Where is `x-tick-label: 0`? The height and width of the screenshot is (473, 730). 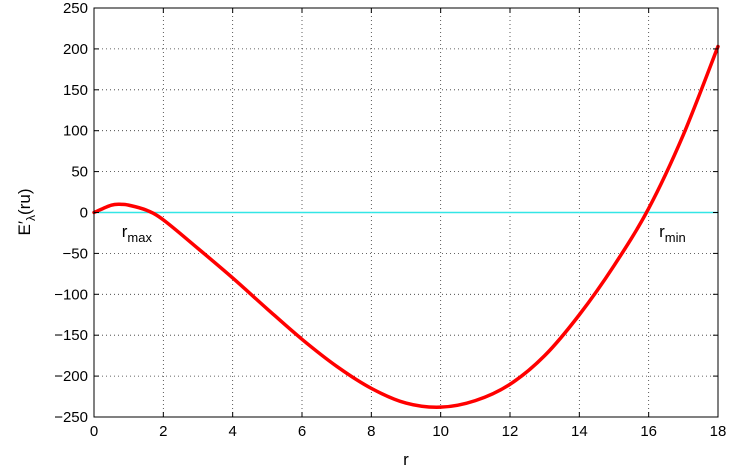 x-tick-label: 0 is located at coordinates (94, 431).